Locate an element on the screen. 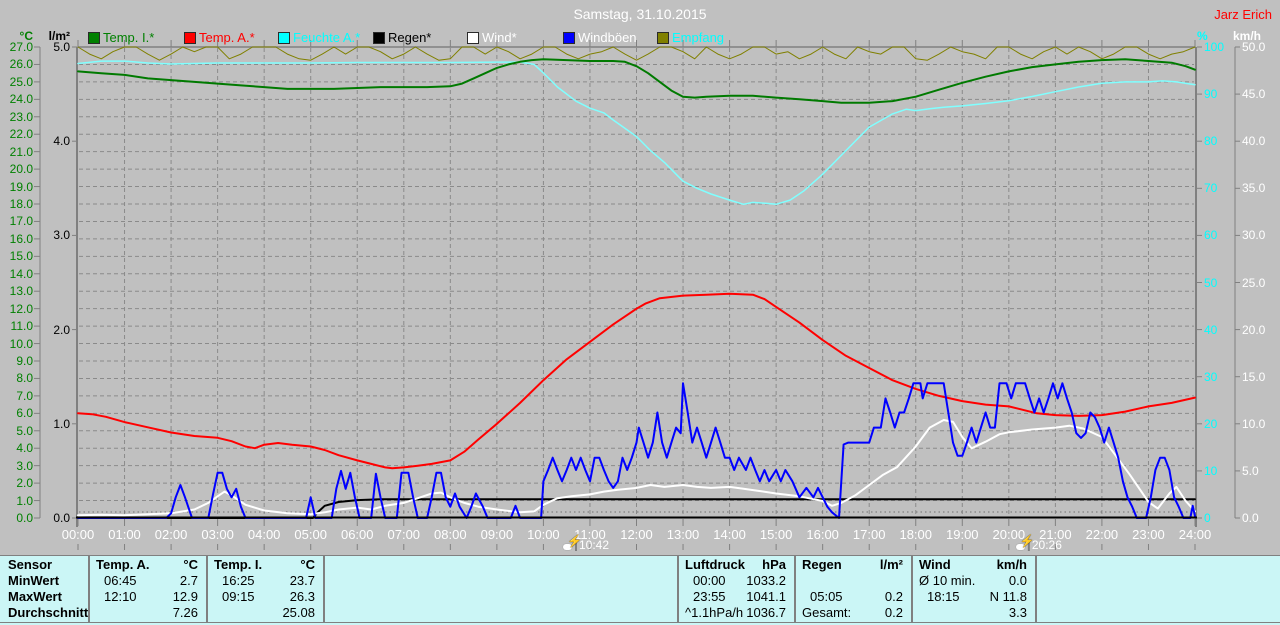  humidity-axis-label: 70 is located at coordinates (1211, 188).